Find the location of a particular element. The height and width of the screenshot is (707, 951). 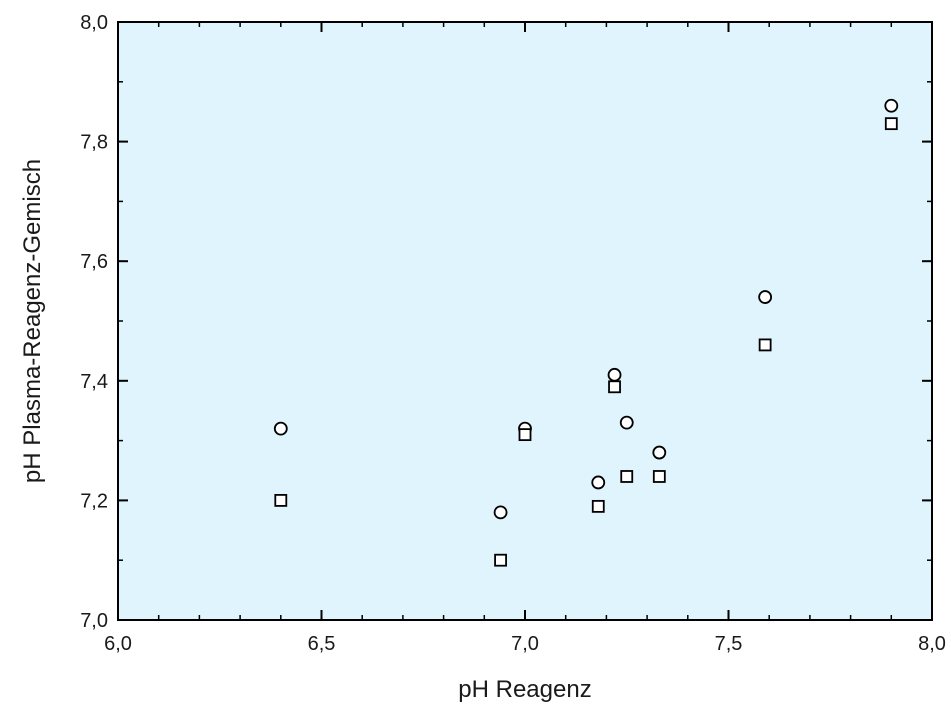

y-tick-label: 8,0 is located at coordinates (94, 23).